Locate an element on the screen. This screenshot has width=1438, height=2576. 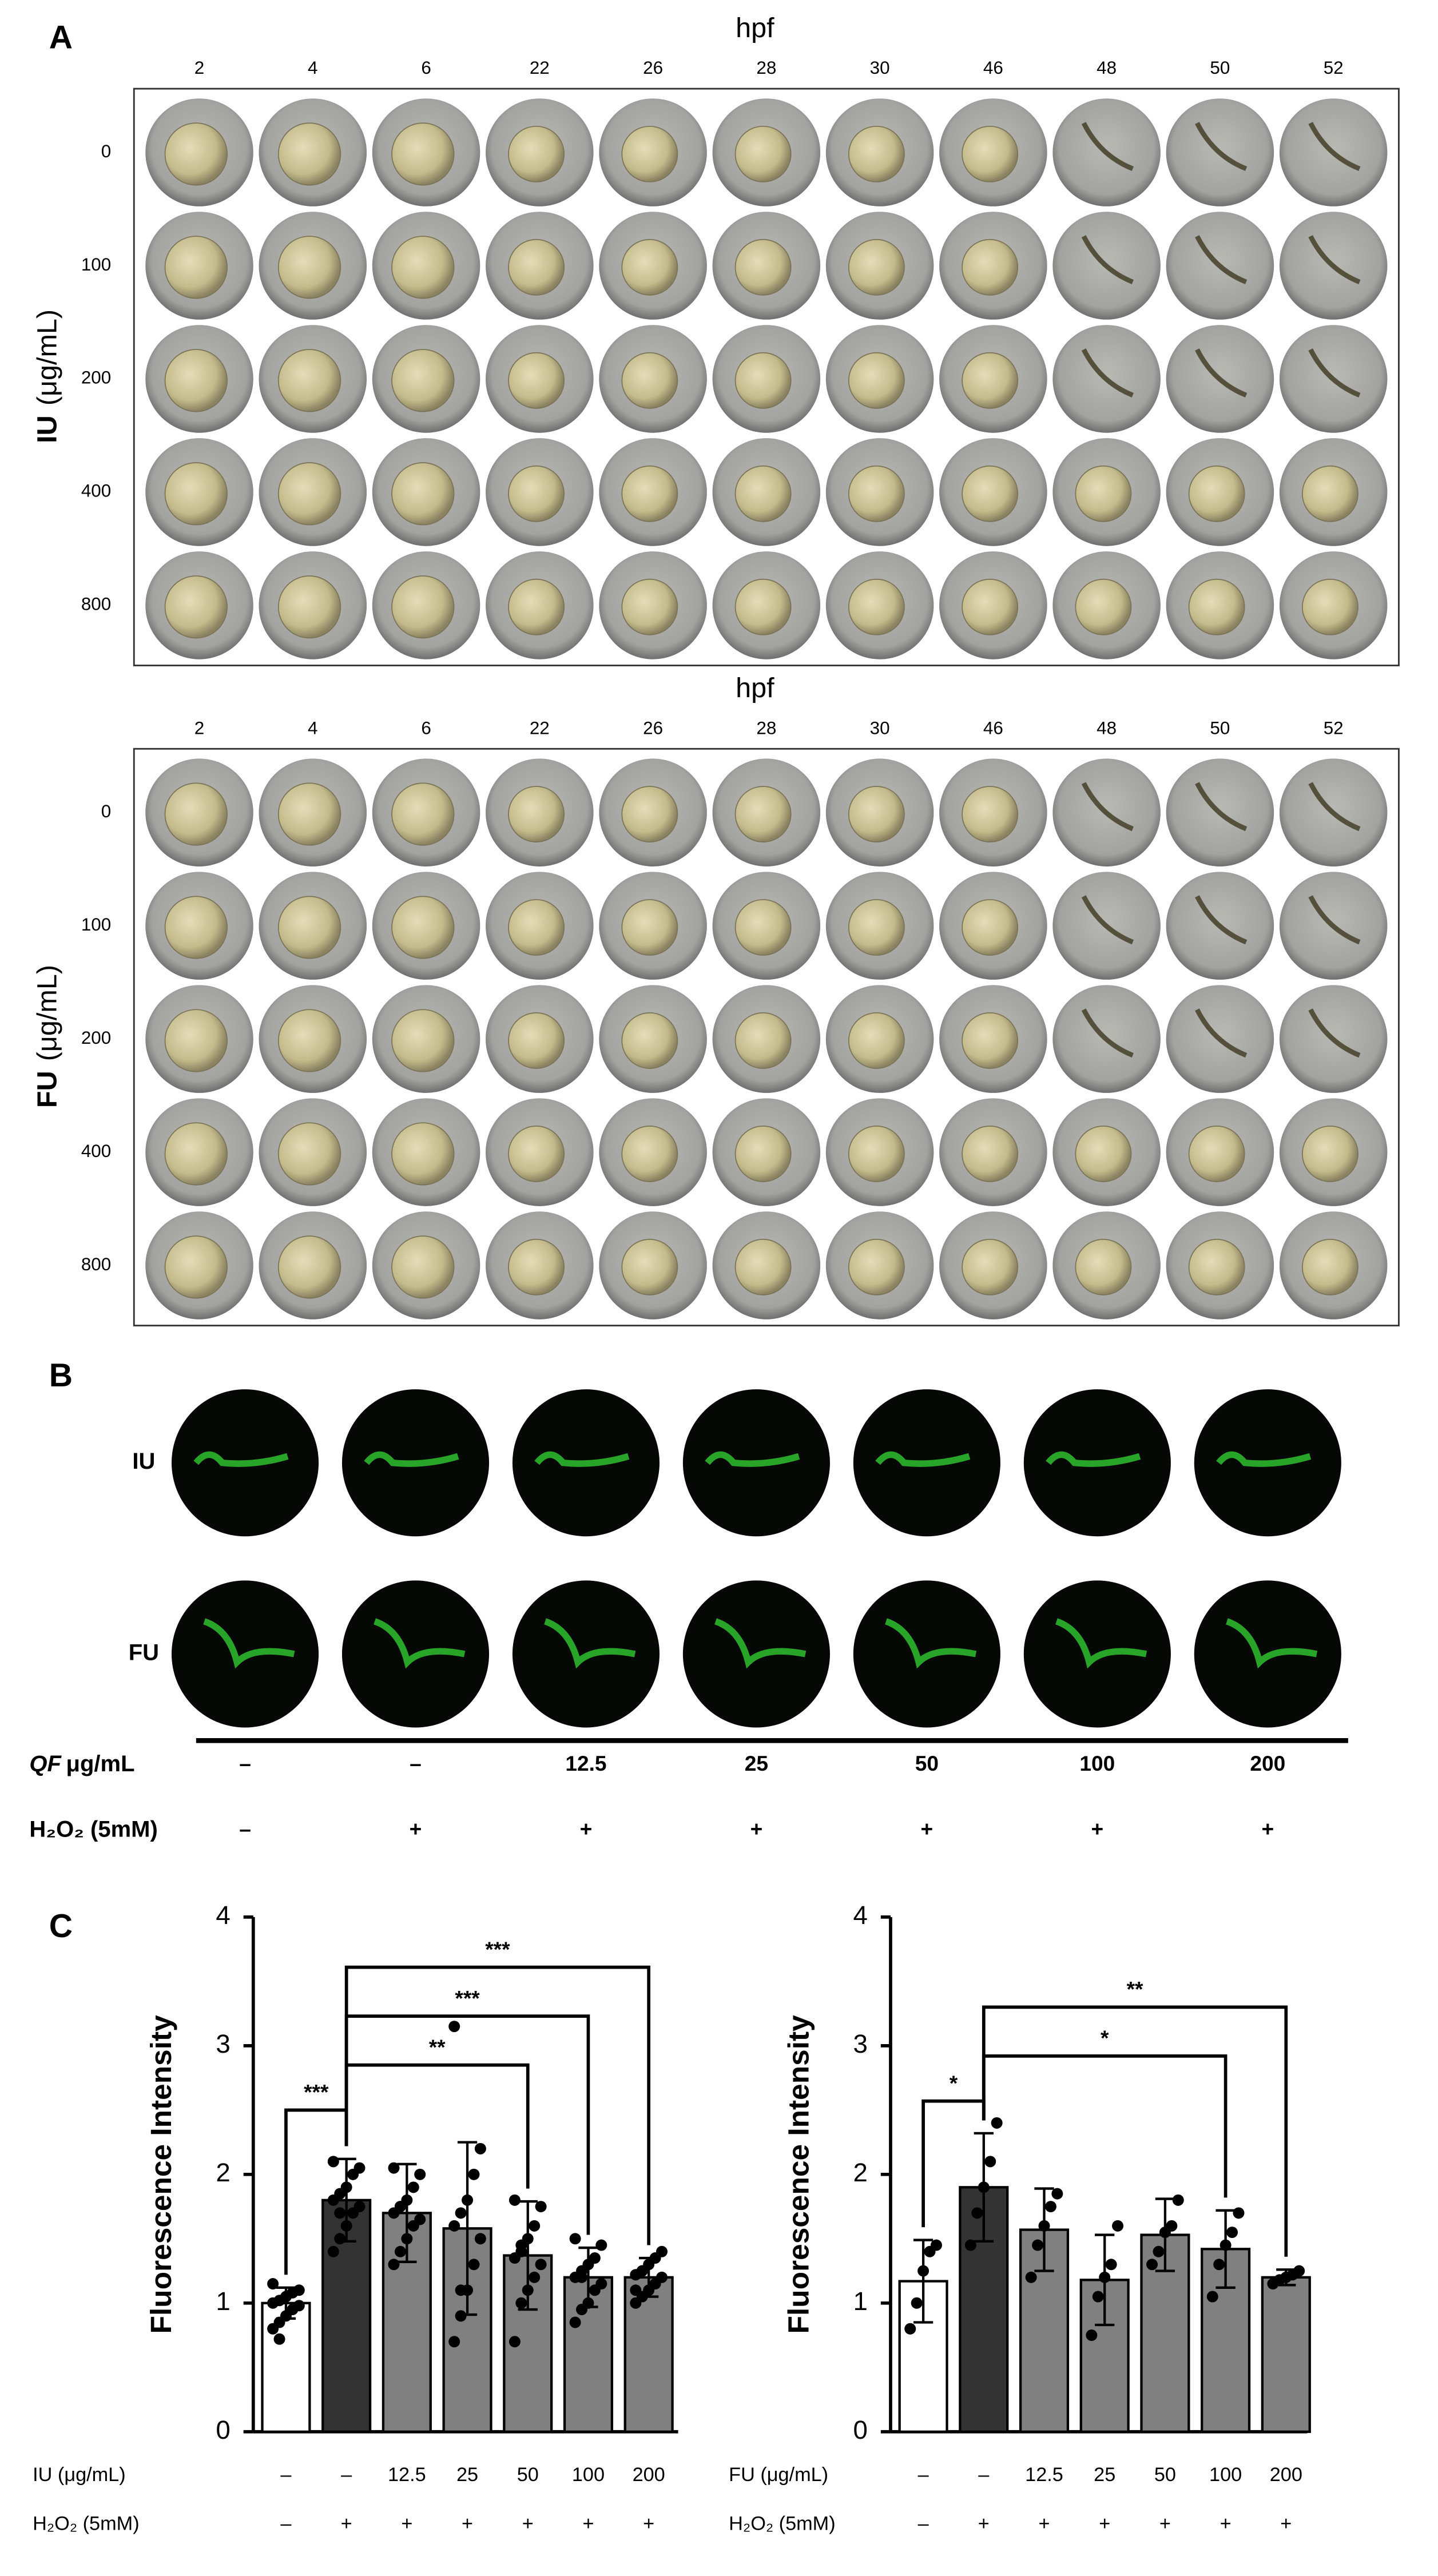
treatment-label-text: H₂O₂ (5mM) is located at coordinates (93, 1829).